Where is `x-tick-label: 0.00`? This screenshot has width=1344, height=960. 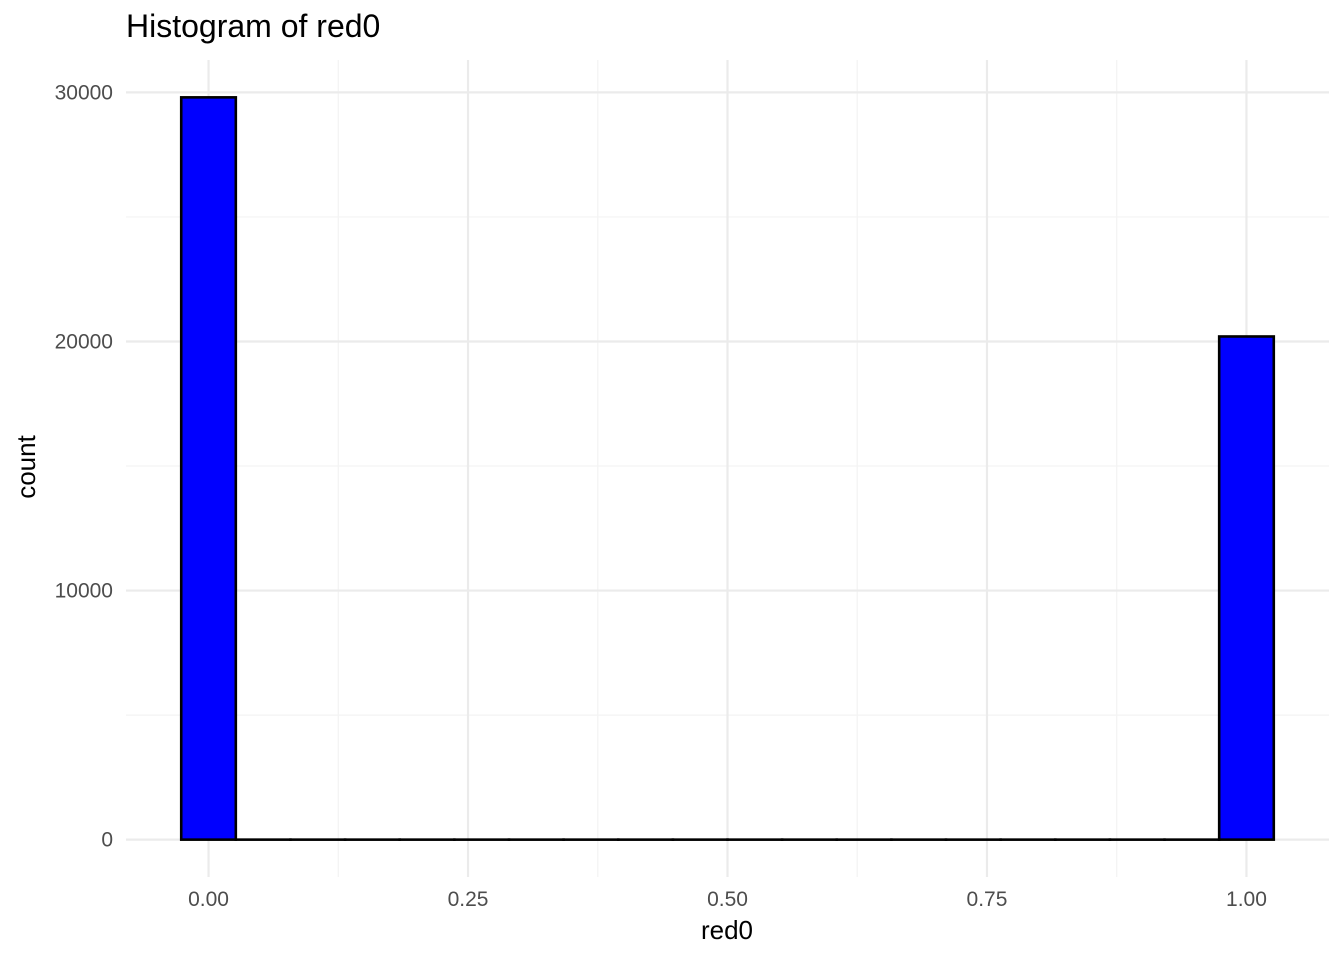
x-tick-label: 0.00 is located at coordinates (208, 899).